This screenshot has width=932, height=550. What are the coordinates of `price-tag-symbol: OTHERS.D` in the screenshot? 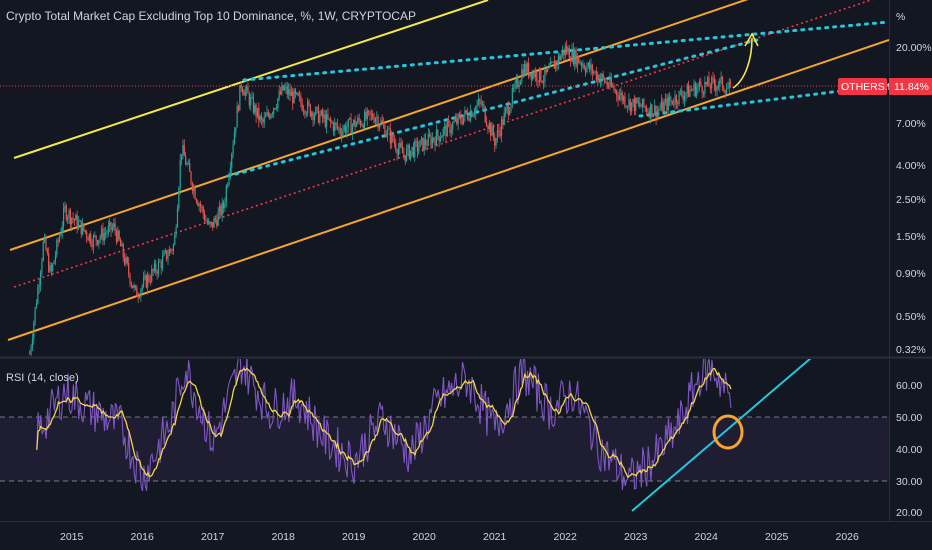 It's located at (868, 87).